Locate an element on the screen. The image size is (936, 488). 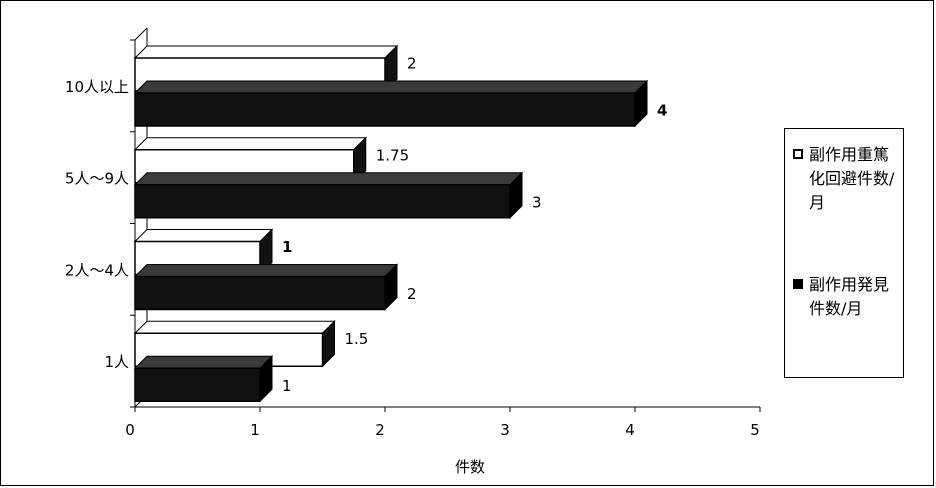
data-label: 3 is located at coordinates (537, 202).